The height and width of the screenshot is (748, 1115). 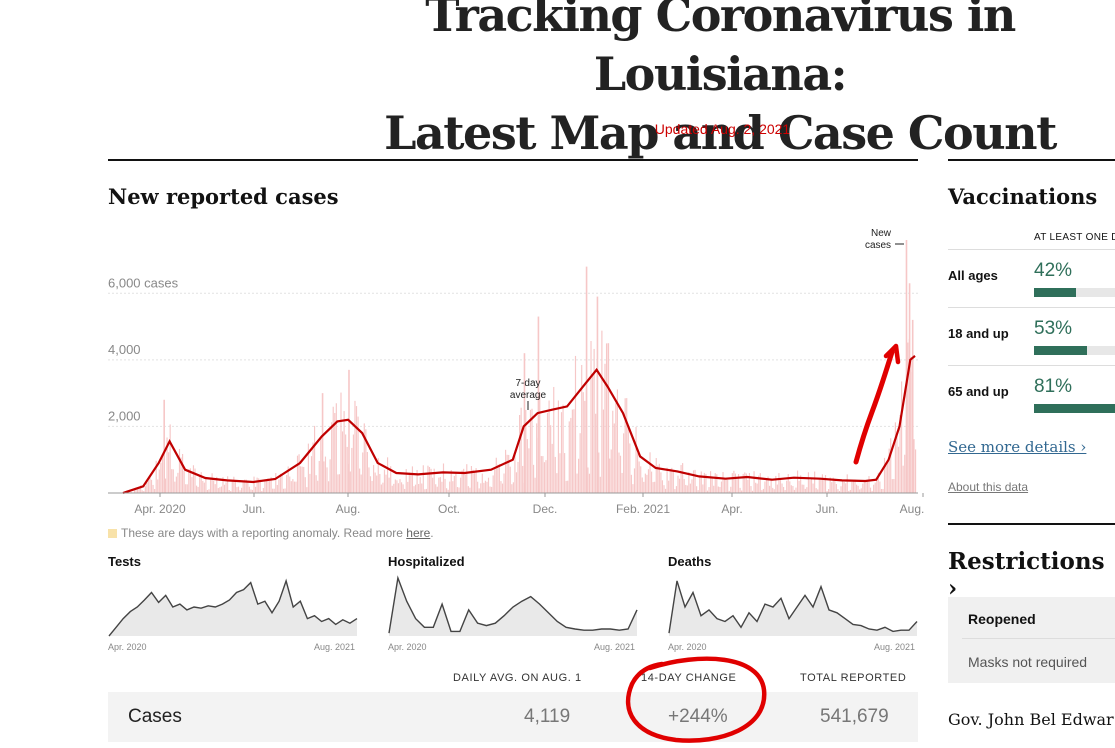 What do you see at coordinates (853, 678) in the screenshot?
I see `col-head-total-reported: TOTAL REPORTED` at bounding box center [853, 678].